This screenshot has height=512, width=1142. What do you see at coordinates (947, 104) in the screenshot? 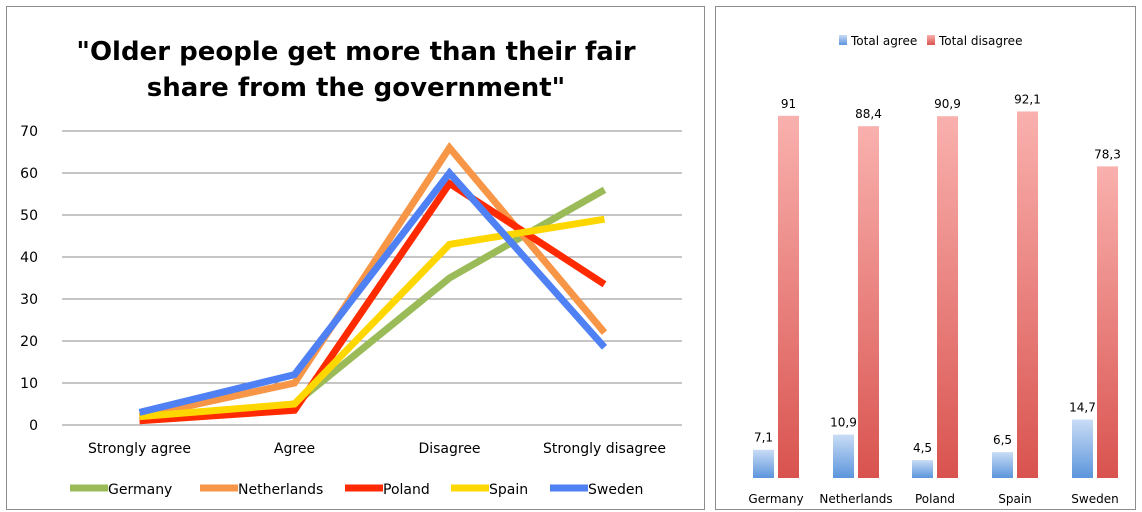
I see `data-label-disagree-poland: 90,9` at bounding box center [947, 104].